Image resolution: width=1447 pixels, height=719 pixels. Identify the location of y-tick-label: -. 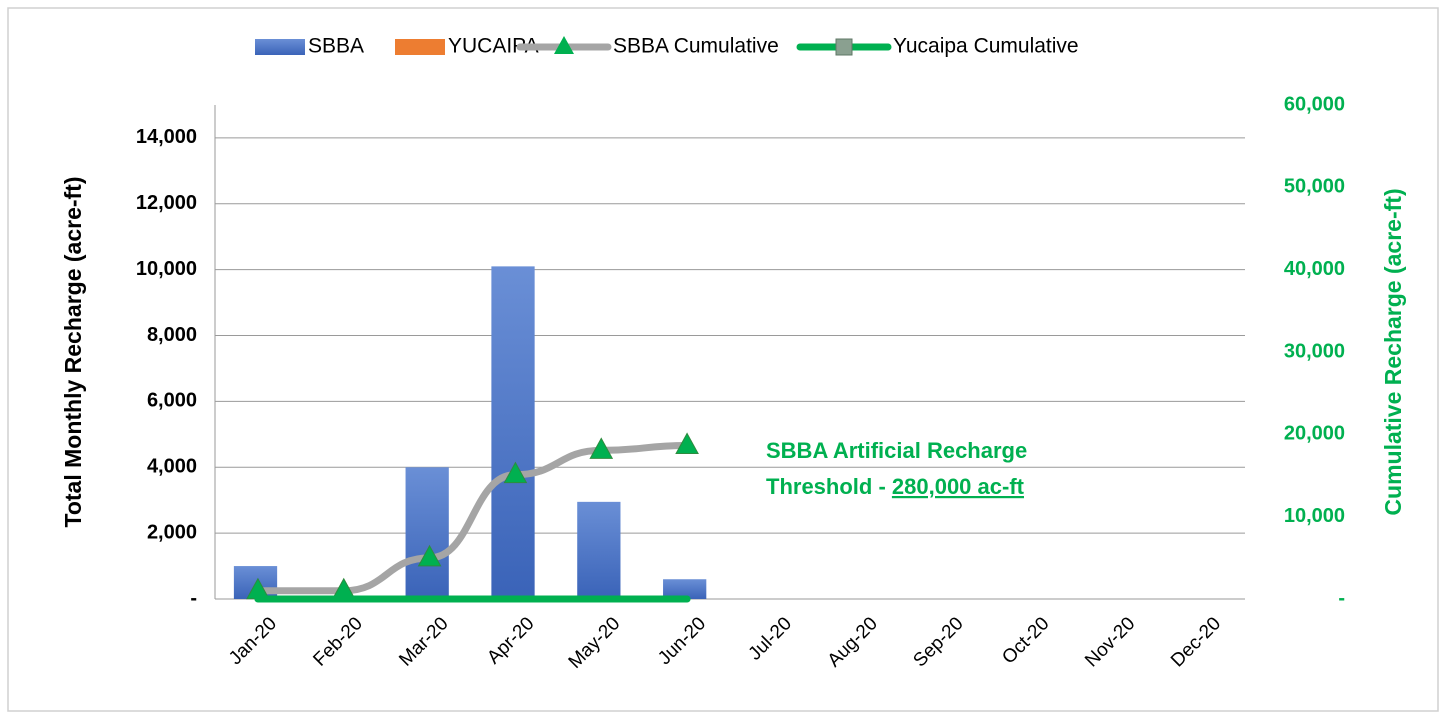
(193, 598).